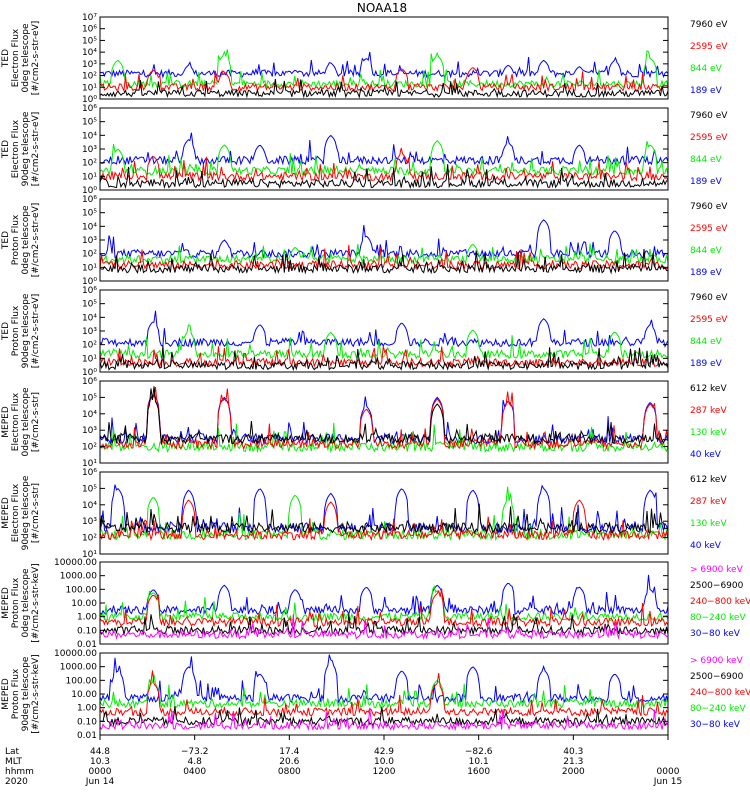 This screenshot has width=750, height=800. I want to click on x-tick-label-lat: 42.9, so click(384, 752).